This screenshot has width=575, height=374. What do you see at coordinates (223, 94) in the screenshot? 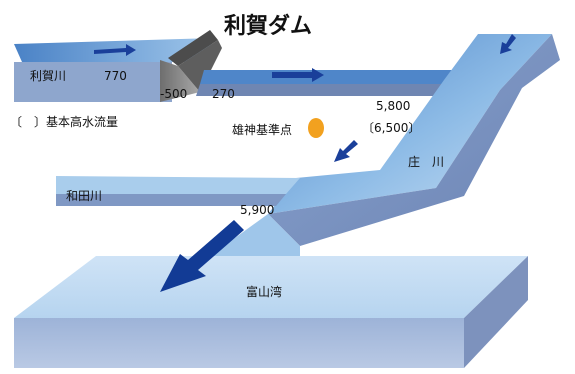
I see `dam-release-value: 270` at bounding box center [223, 94].